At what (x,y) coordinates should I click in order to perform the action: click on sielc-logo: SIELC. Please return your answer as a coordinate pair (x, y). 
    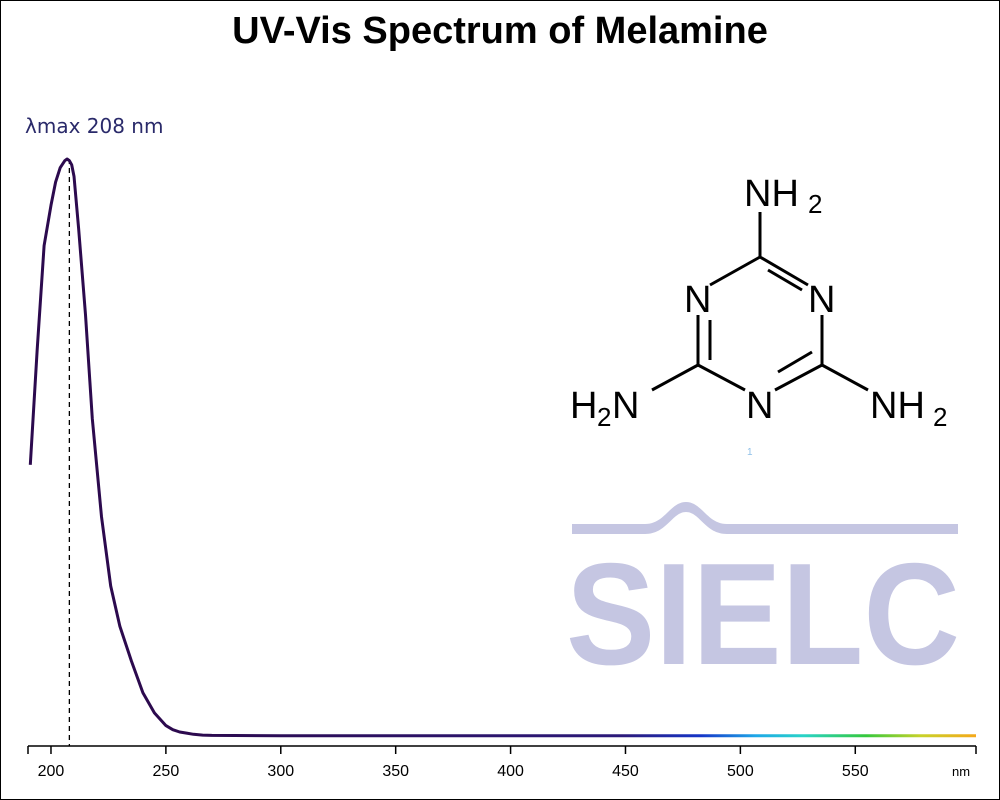
    Looking at the image, I should click on (763, 598).